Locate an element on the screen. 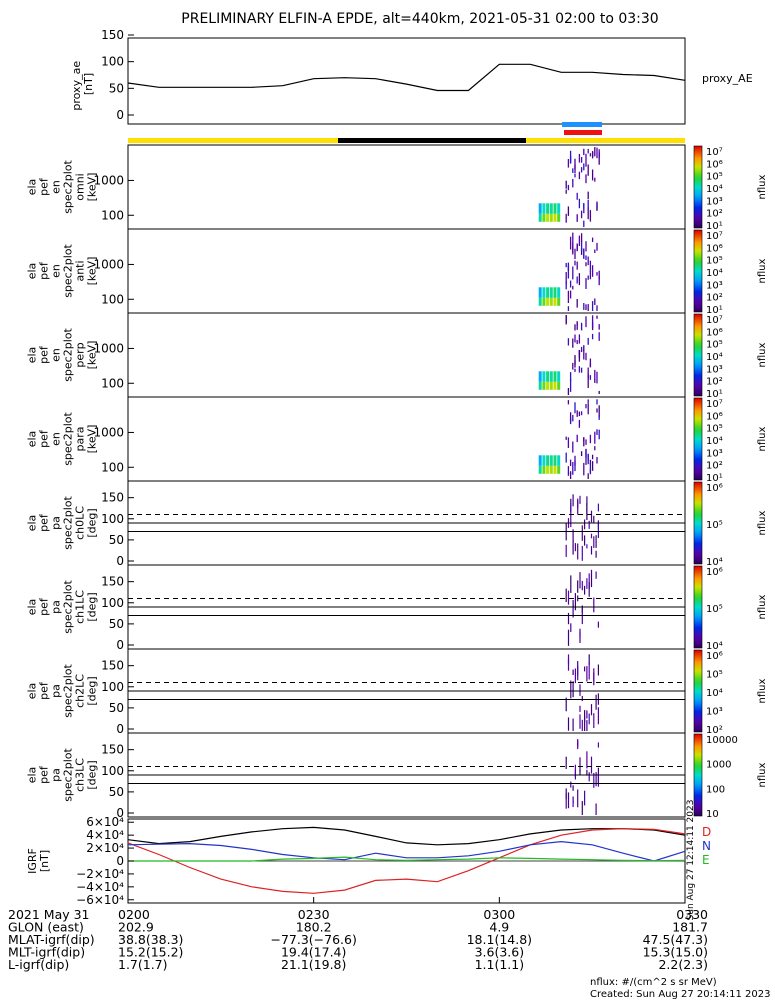  ae-ytick-label: 100 is located at coordinates (112, 62).